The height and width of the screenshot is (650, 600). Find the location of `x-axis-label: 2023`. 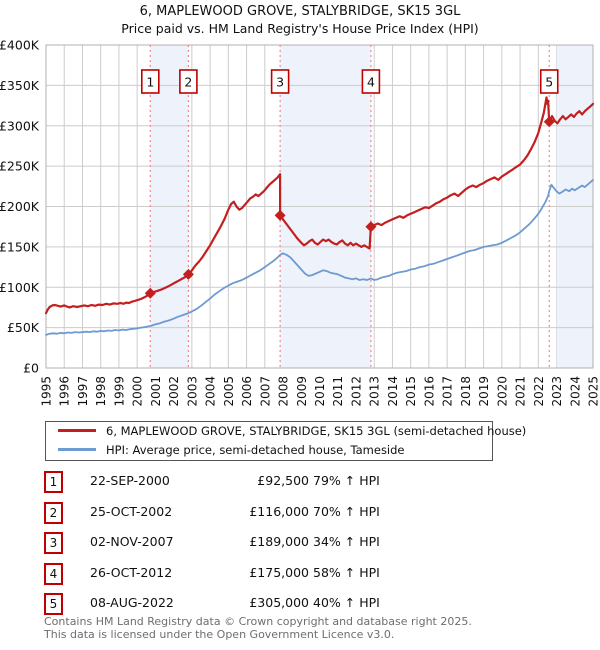

x-axis-label: 2023 is located at coordinates (557, 391).